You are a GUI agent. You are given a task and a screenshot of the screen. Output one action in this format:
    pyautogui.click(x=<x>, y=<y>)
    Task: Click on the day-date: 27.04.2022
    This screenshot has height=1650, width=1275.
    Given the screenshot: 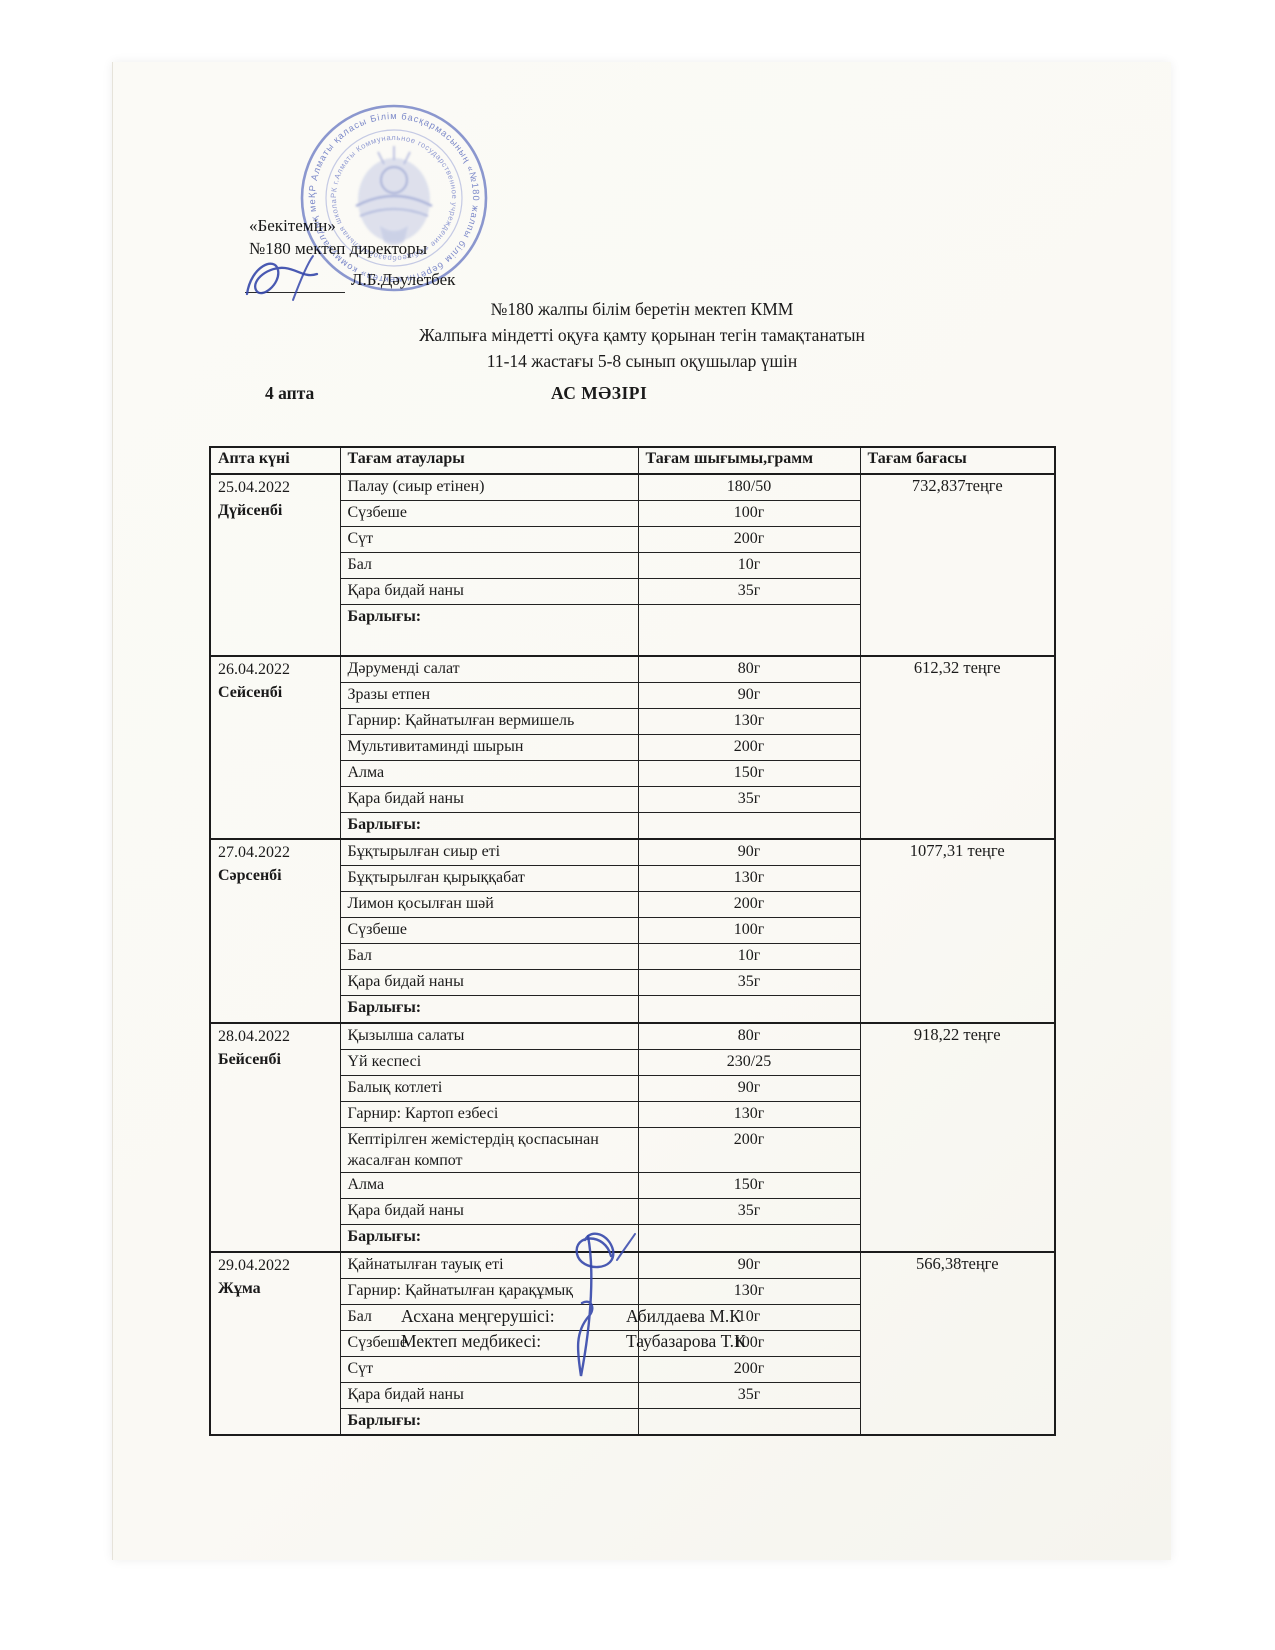 What is the action you would take?
    pyautogui.click(x=254, y=852)
    